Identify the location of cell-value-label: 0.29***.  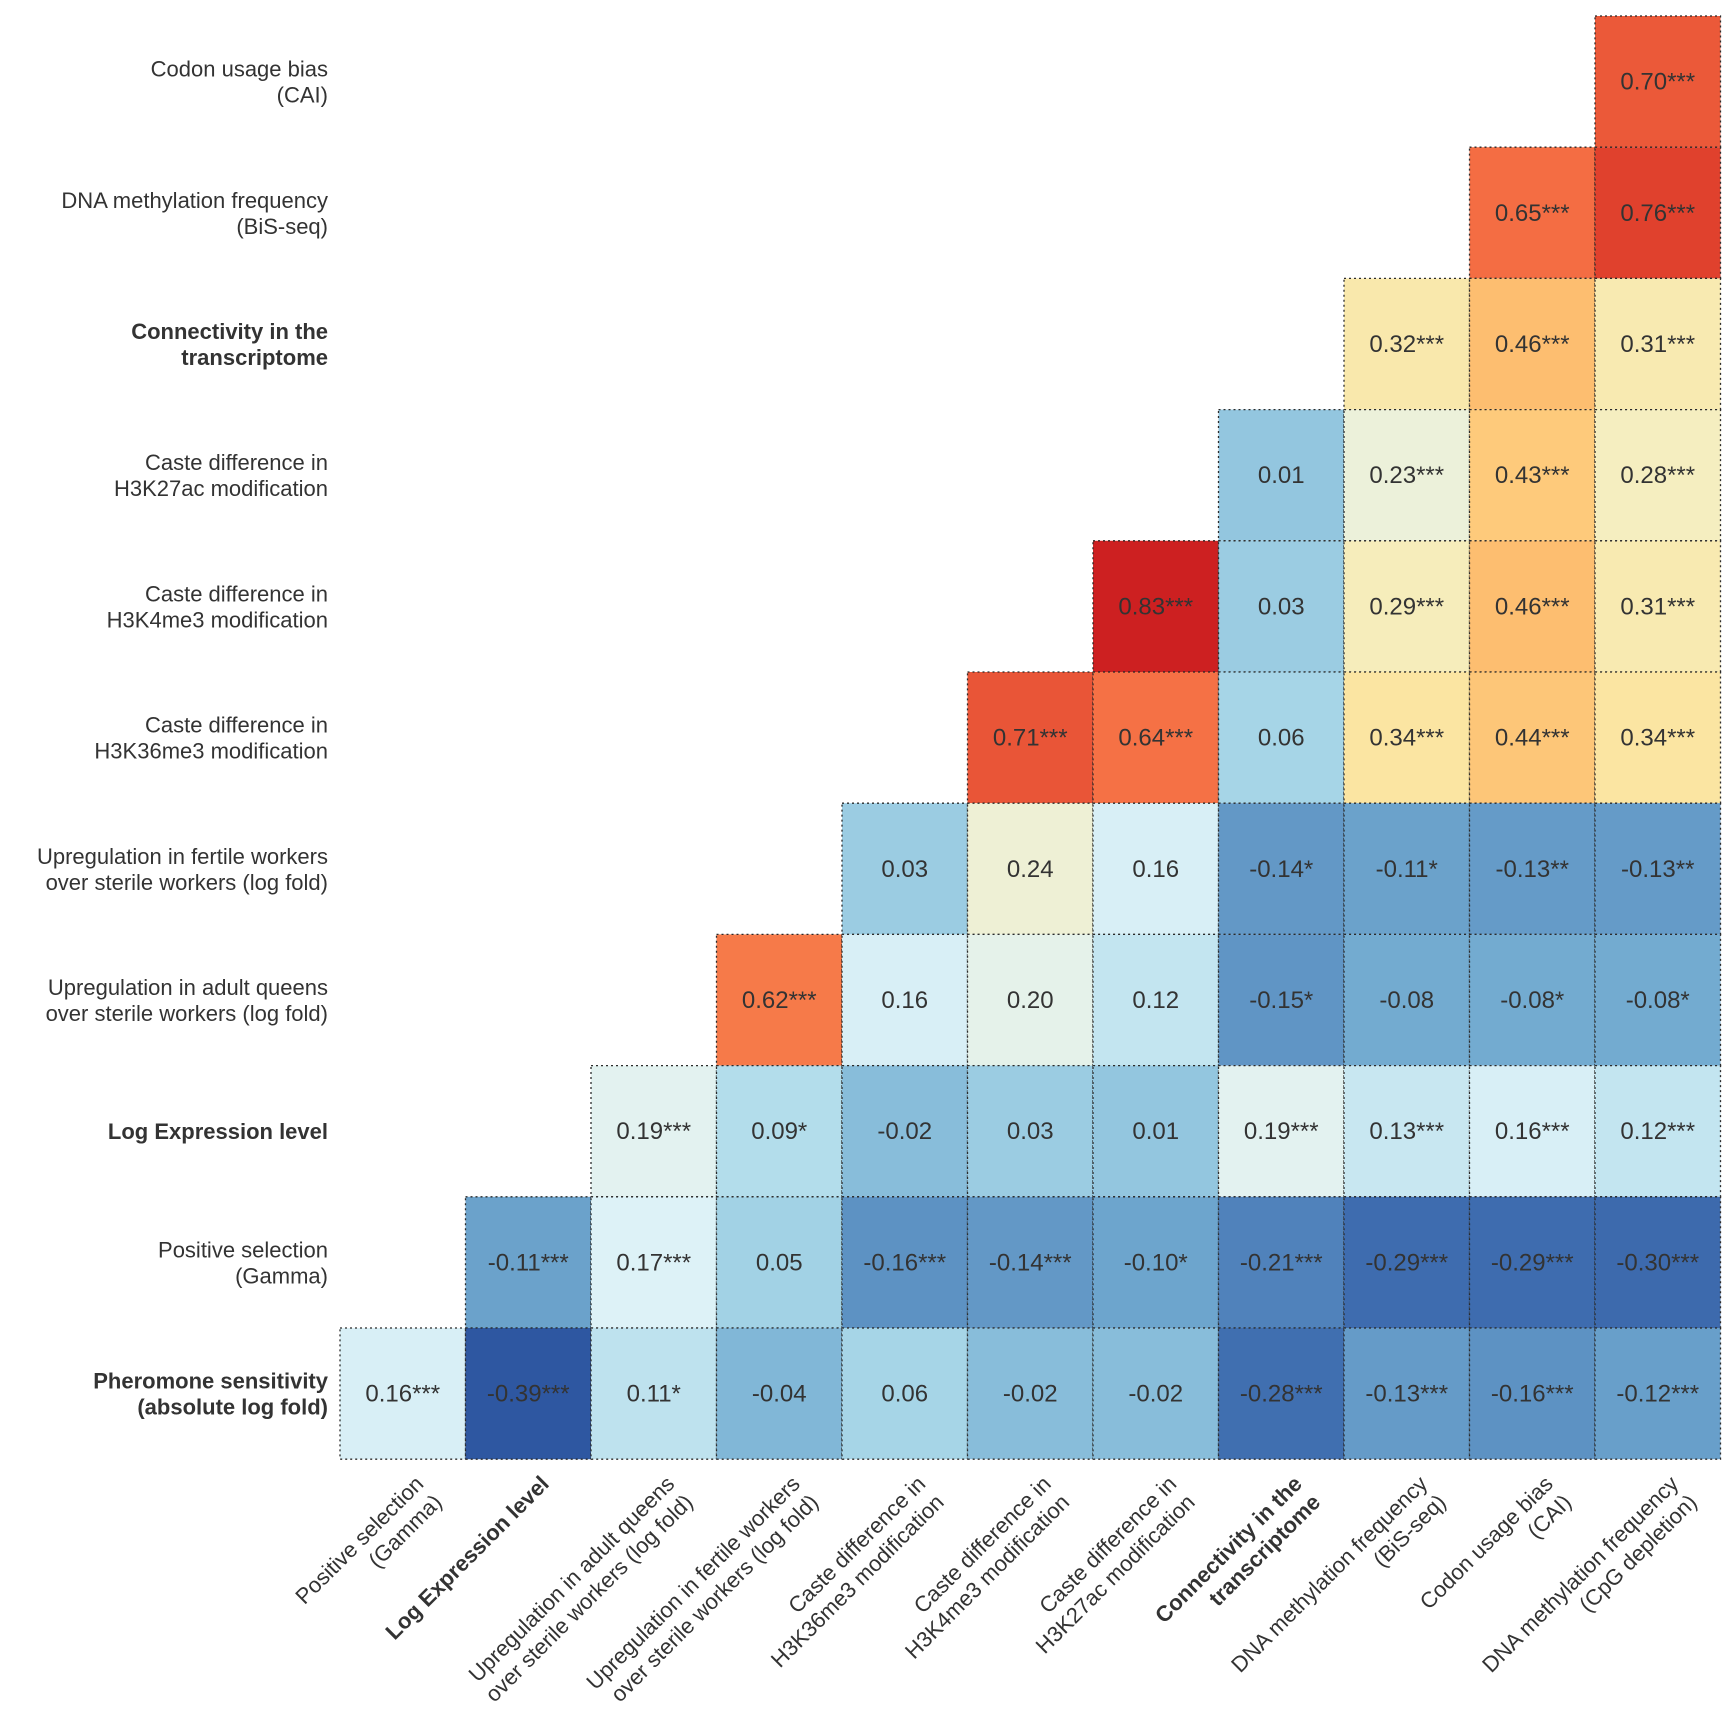
(1406, 606).